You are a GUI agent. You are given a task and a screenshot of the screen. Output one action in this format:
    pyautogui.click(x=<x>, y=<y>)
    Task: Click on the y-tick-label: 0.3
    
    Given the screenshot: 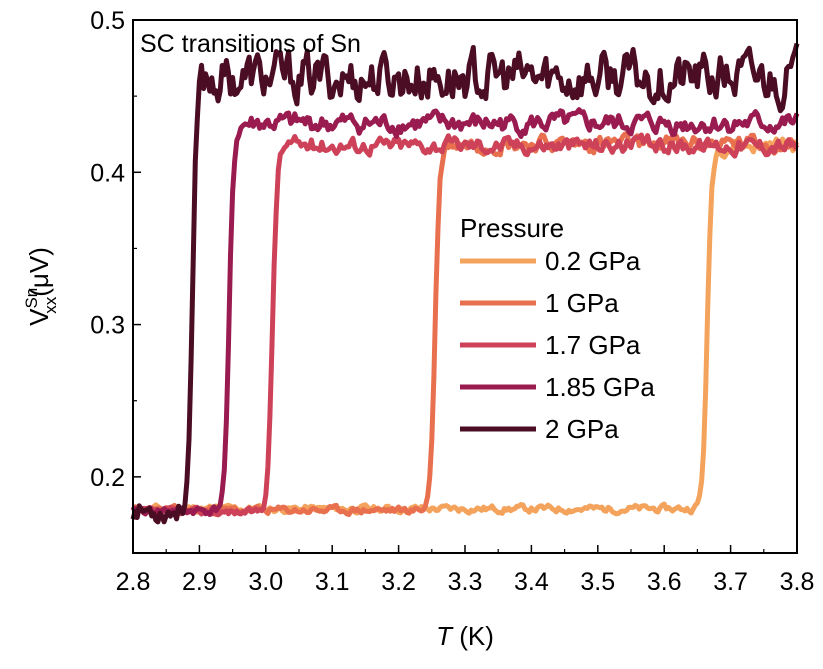 What is the action you would take?
    pyautogui.click(x=107, y=326)
    